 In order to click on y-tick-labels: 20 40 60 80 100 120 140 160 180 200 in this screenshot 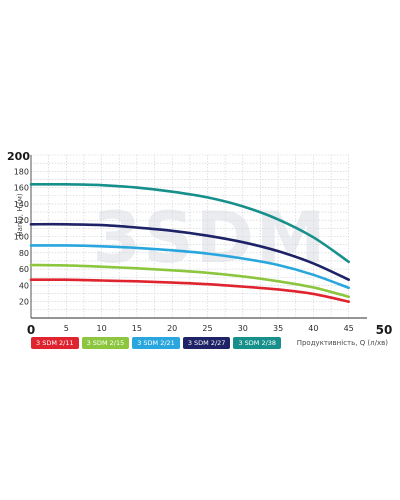, I will do `click(18, 228)`.